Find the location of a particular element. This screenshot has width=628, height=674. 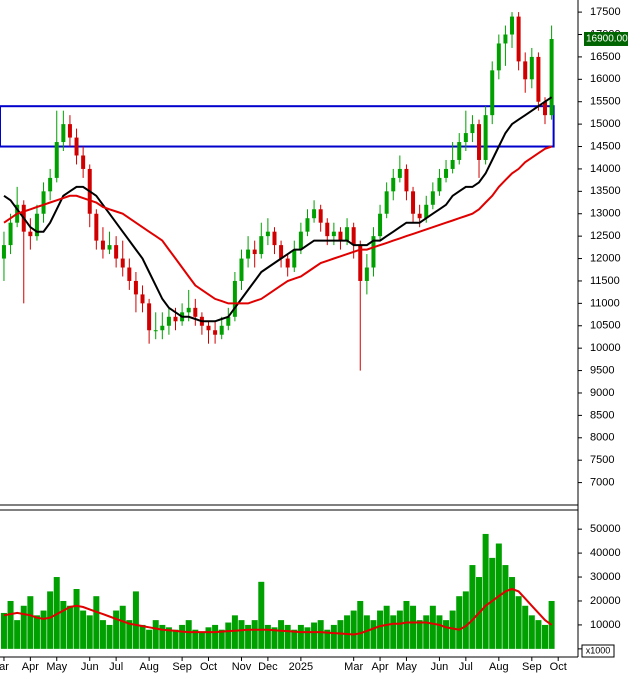

scale-note-box is located at coordinates (598, 651).